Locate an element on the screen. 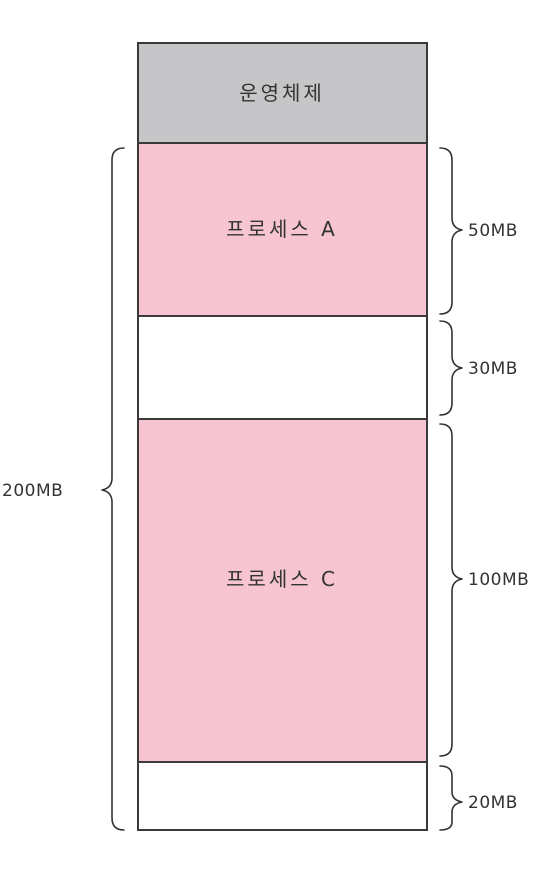 The image size is (558, 878). os-label: 운영체제 is located at coordinates (282, 93).